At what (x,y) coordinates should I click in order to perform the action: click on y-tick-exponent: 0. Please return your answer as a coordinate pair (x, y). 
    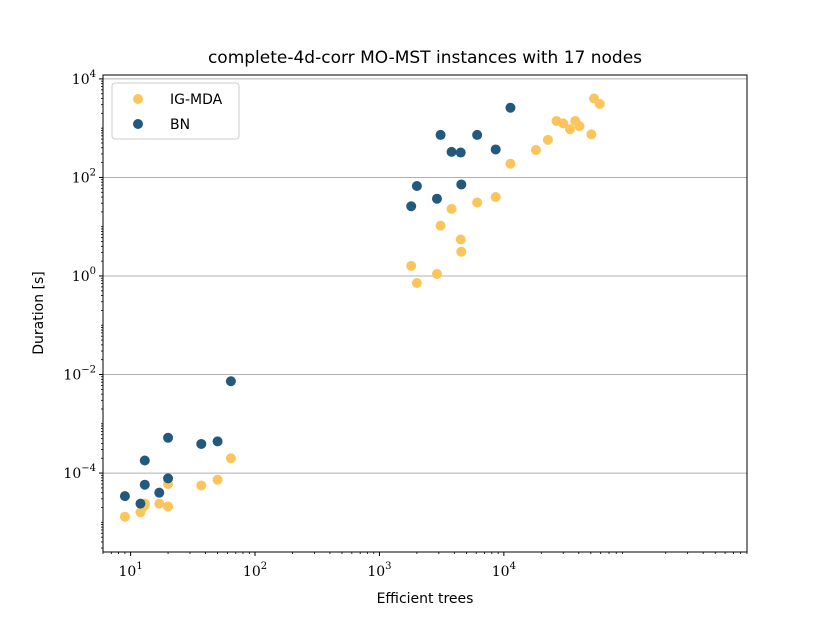
    Looking at the image, I should click on (93, 271).